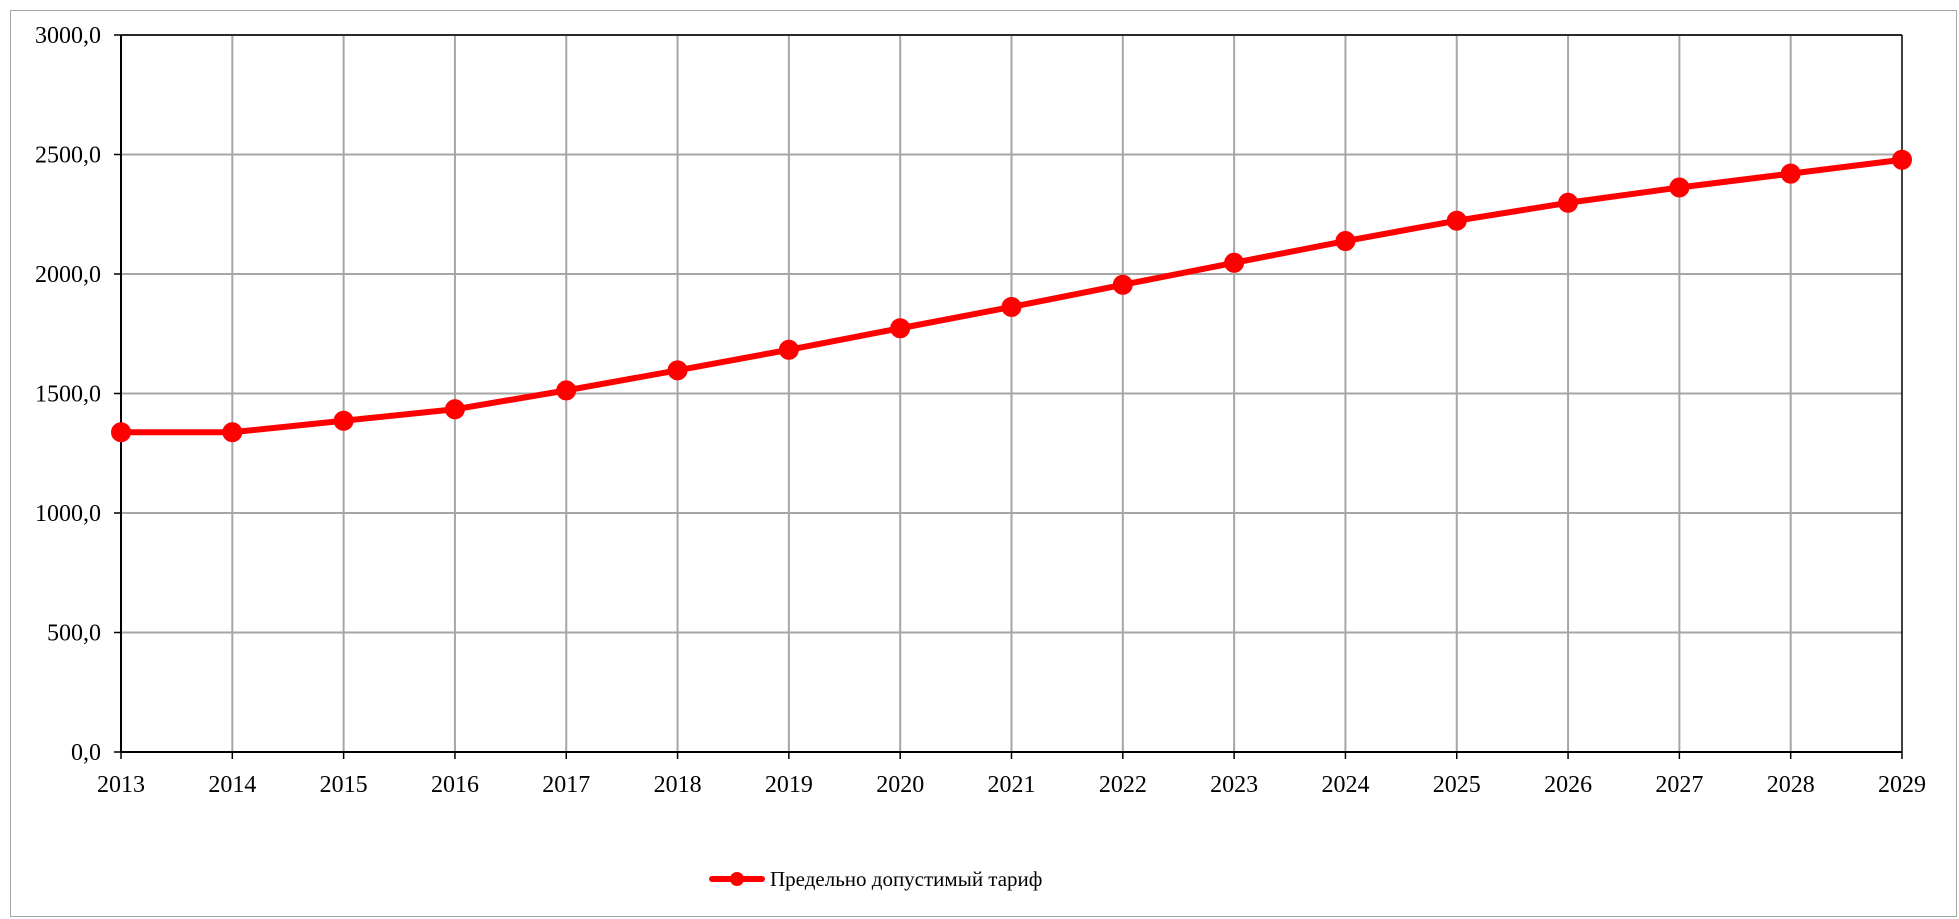  Describe the element at coordinates (1568, 785) in the screenshot. I see `x-tick-label: 2026` at that location.